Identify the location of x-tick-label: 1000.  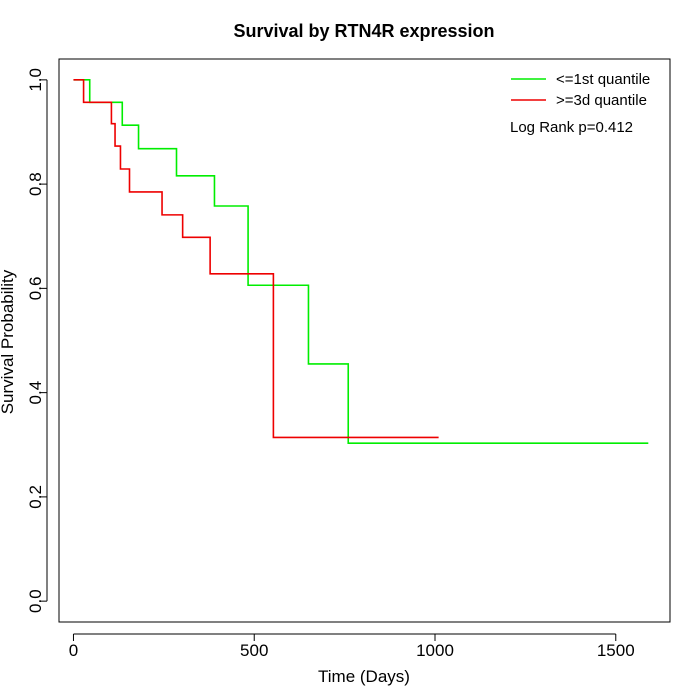
(435, 650).